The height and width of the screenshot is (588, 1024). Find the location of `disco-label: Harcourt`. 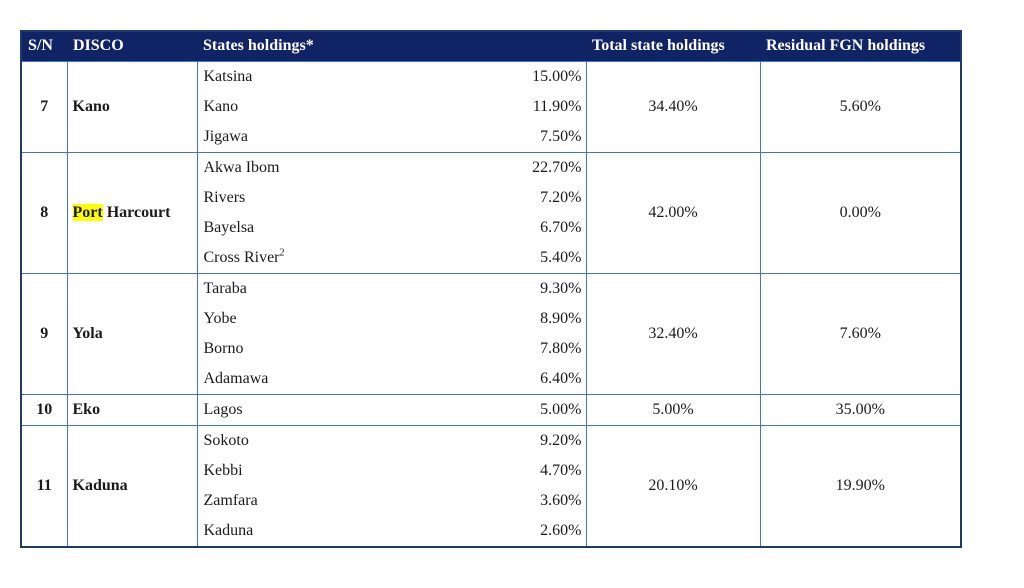

disco-label: Harcourt is located at coordinates (136, 212).